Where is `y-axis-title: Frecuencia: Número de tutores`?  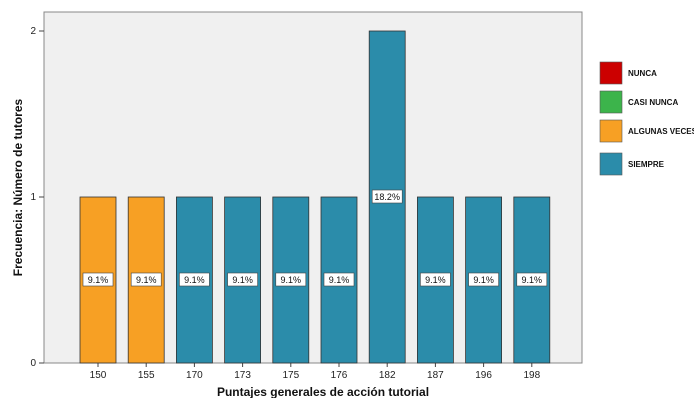 y-axis-title: Frecuencia: Número de tutores is located at coordinates (18, 187).